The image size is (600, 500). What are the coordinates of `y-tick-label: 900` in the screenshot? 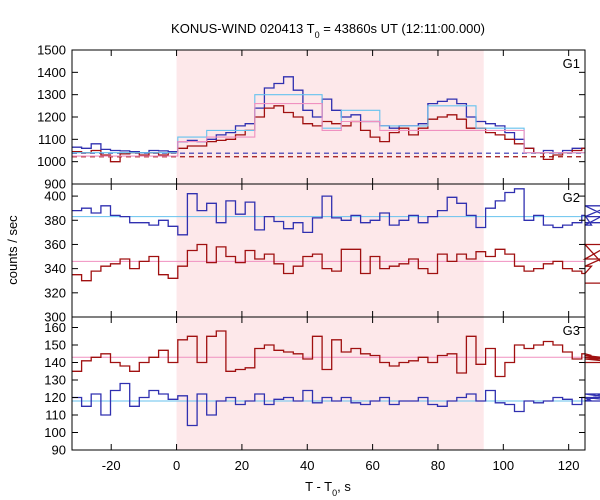 It's located at (55, 184).